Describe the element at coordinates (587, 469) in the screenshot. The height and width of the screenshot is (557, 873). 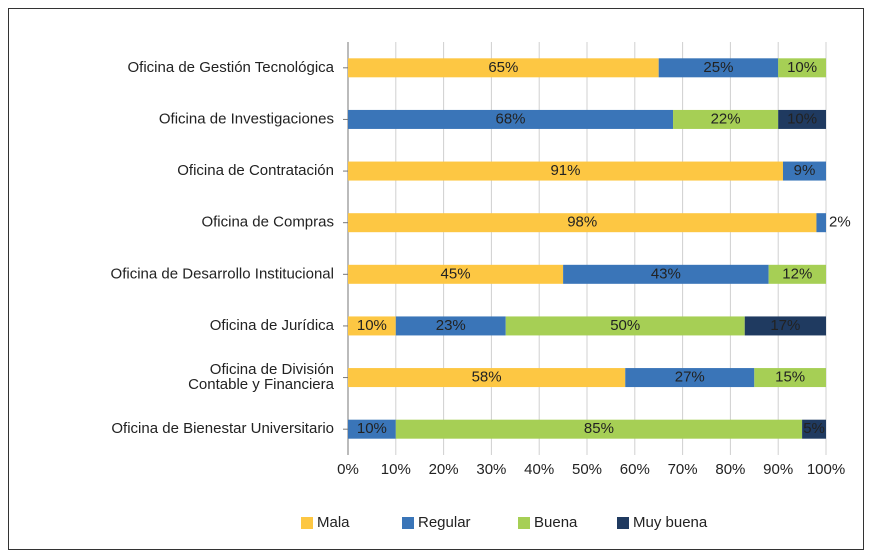
I see `x-tick-label: 50%` at that location.